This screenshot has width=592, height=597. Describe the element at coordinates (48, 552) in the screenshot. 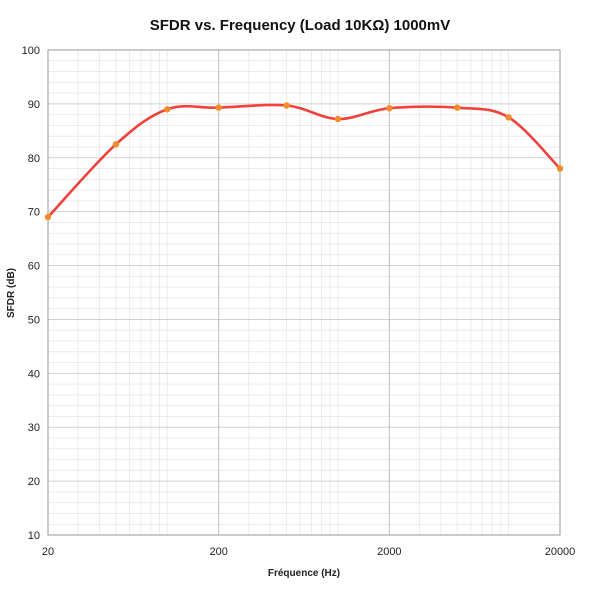

I see `x-tick-label: 20` at that location.